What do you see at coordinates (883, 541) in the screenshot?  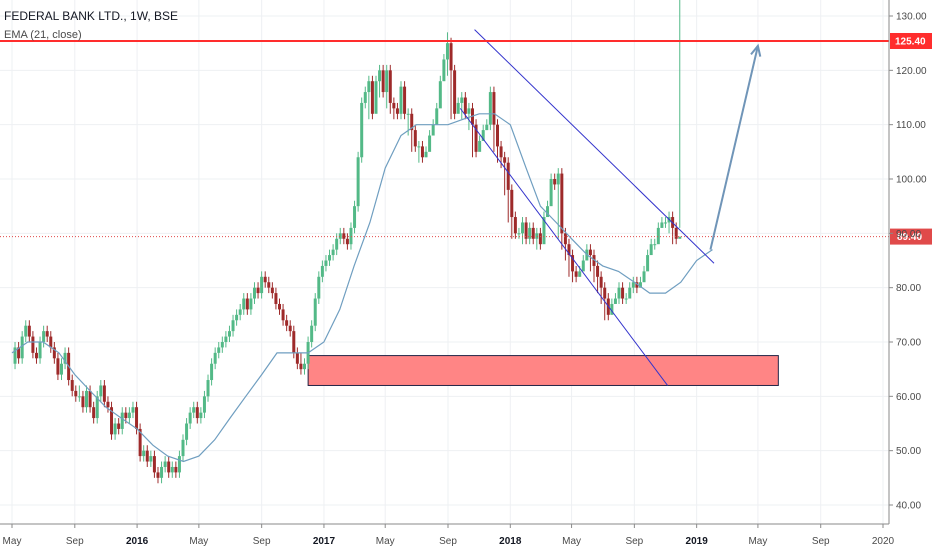 I see `x-tick-label: 2020` at bounding box center [883, 541].